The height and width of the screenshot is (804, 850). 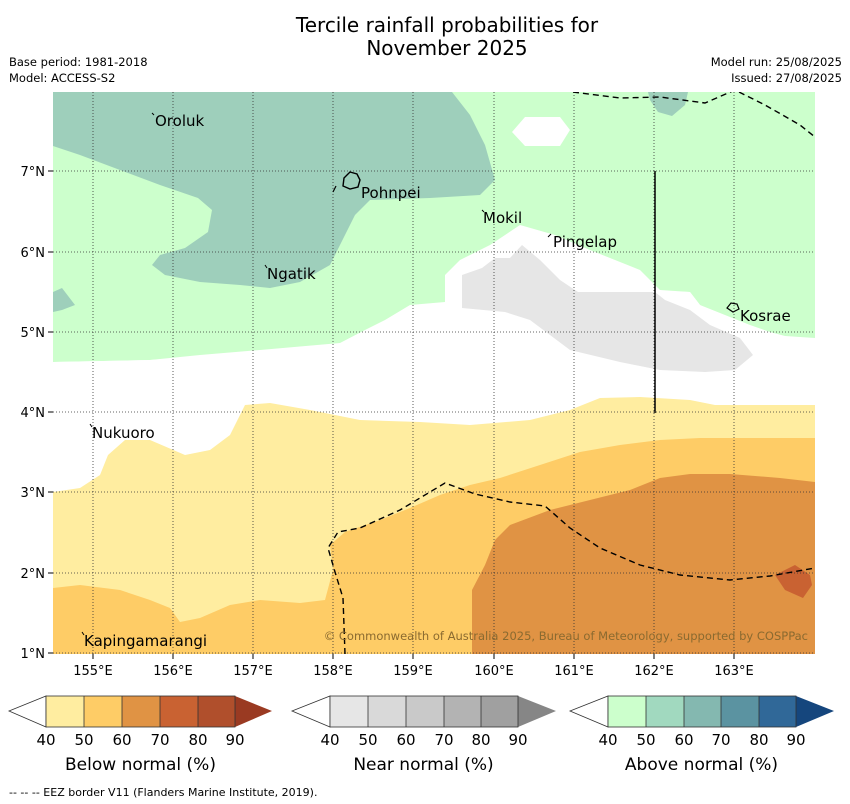 What do you see at coordinates (33, 333) in the screenshot?
I see `y-tick-label: 5°N` at bounding box center [33, 333].